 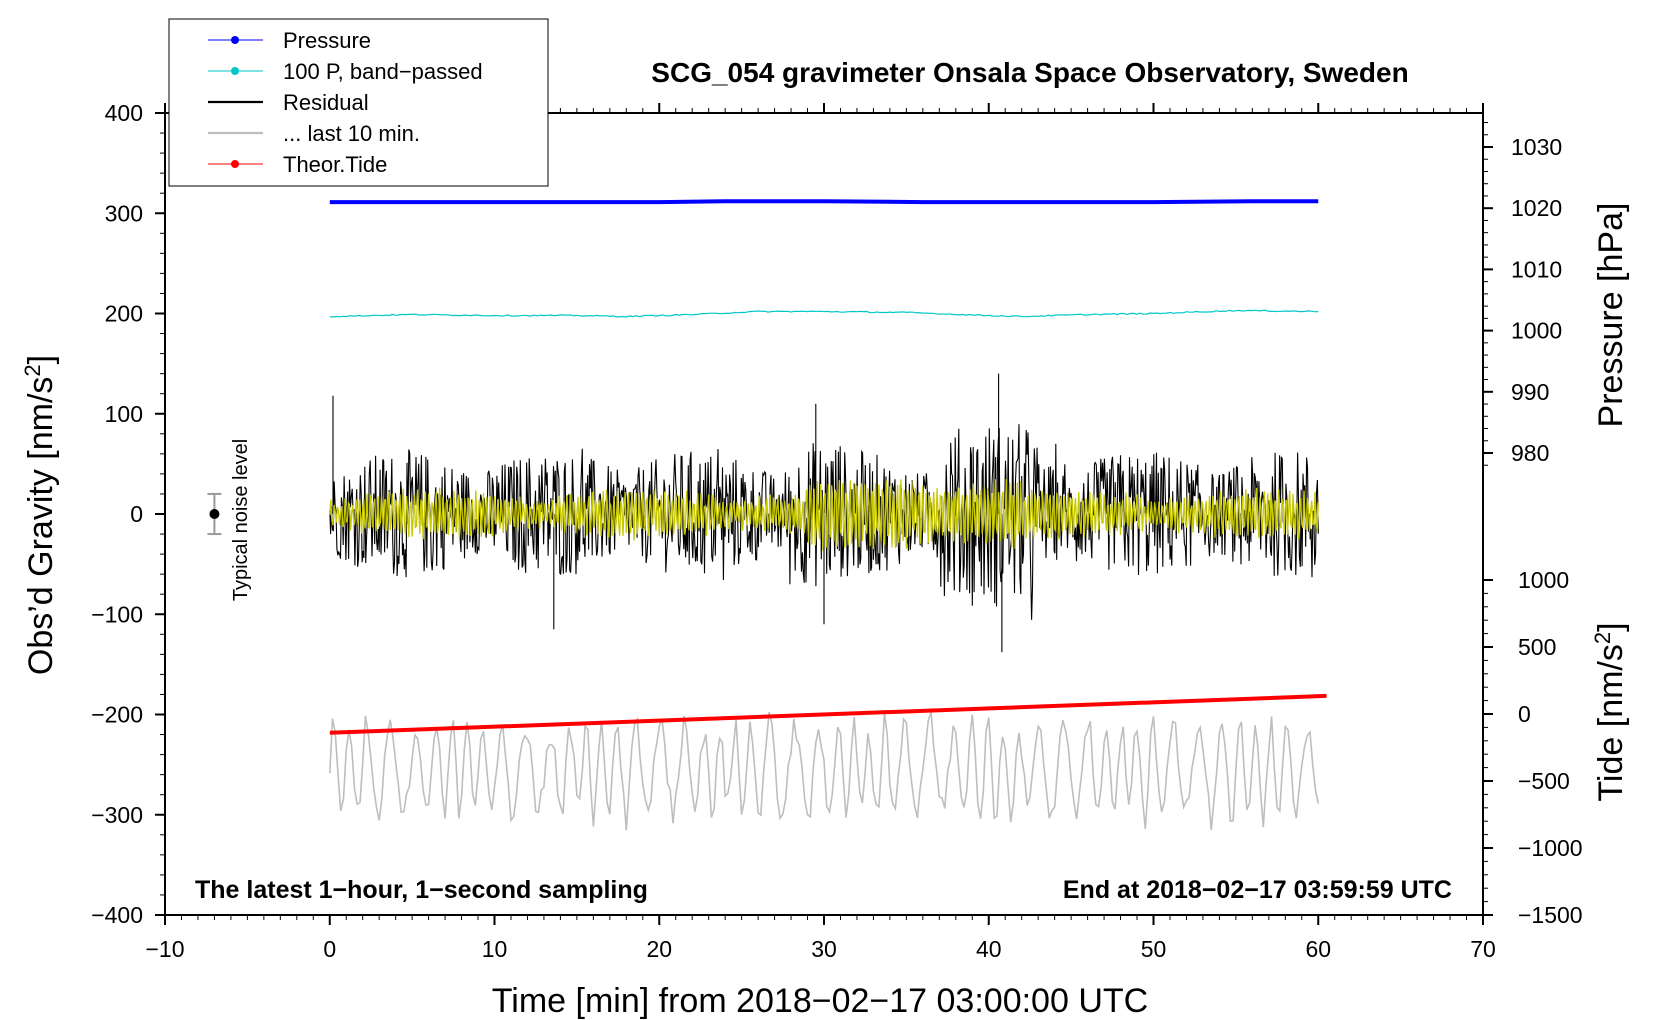 I want to click on y-tick-label: 100, so click(x=124, y=414).